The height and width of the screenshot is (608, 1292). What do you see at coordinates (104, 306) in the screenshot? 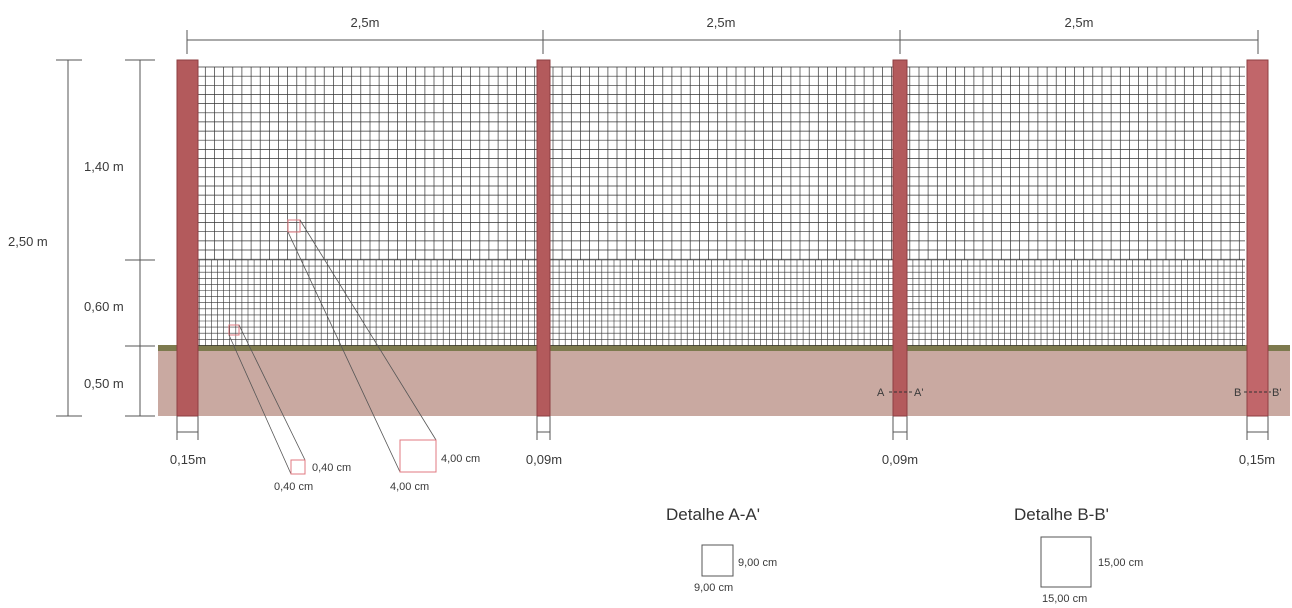
I see `lower-mesh-height-label: 0,60 m` at bounding box center [104, 306].